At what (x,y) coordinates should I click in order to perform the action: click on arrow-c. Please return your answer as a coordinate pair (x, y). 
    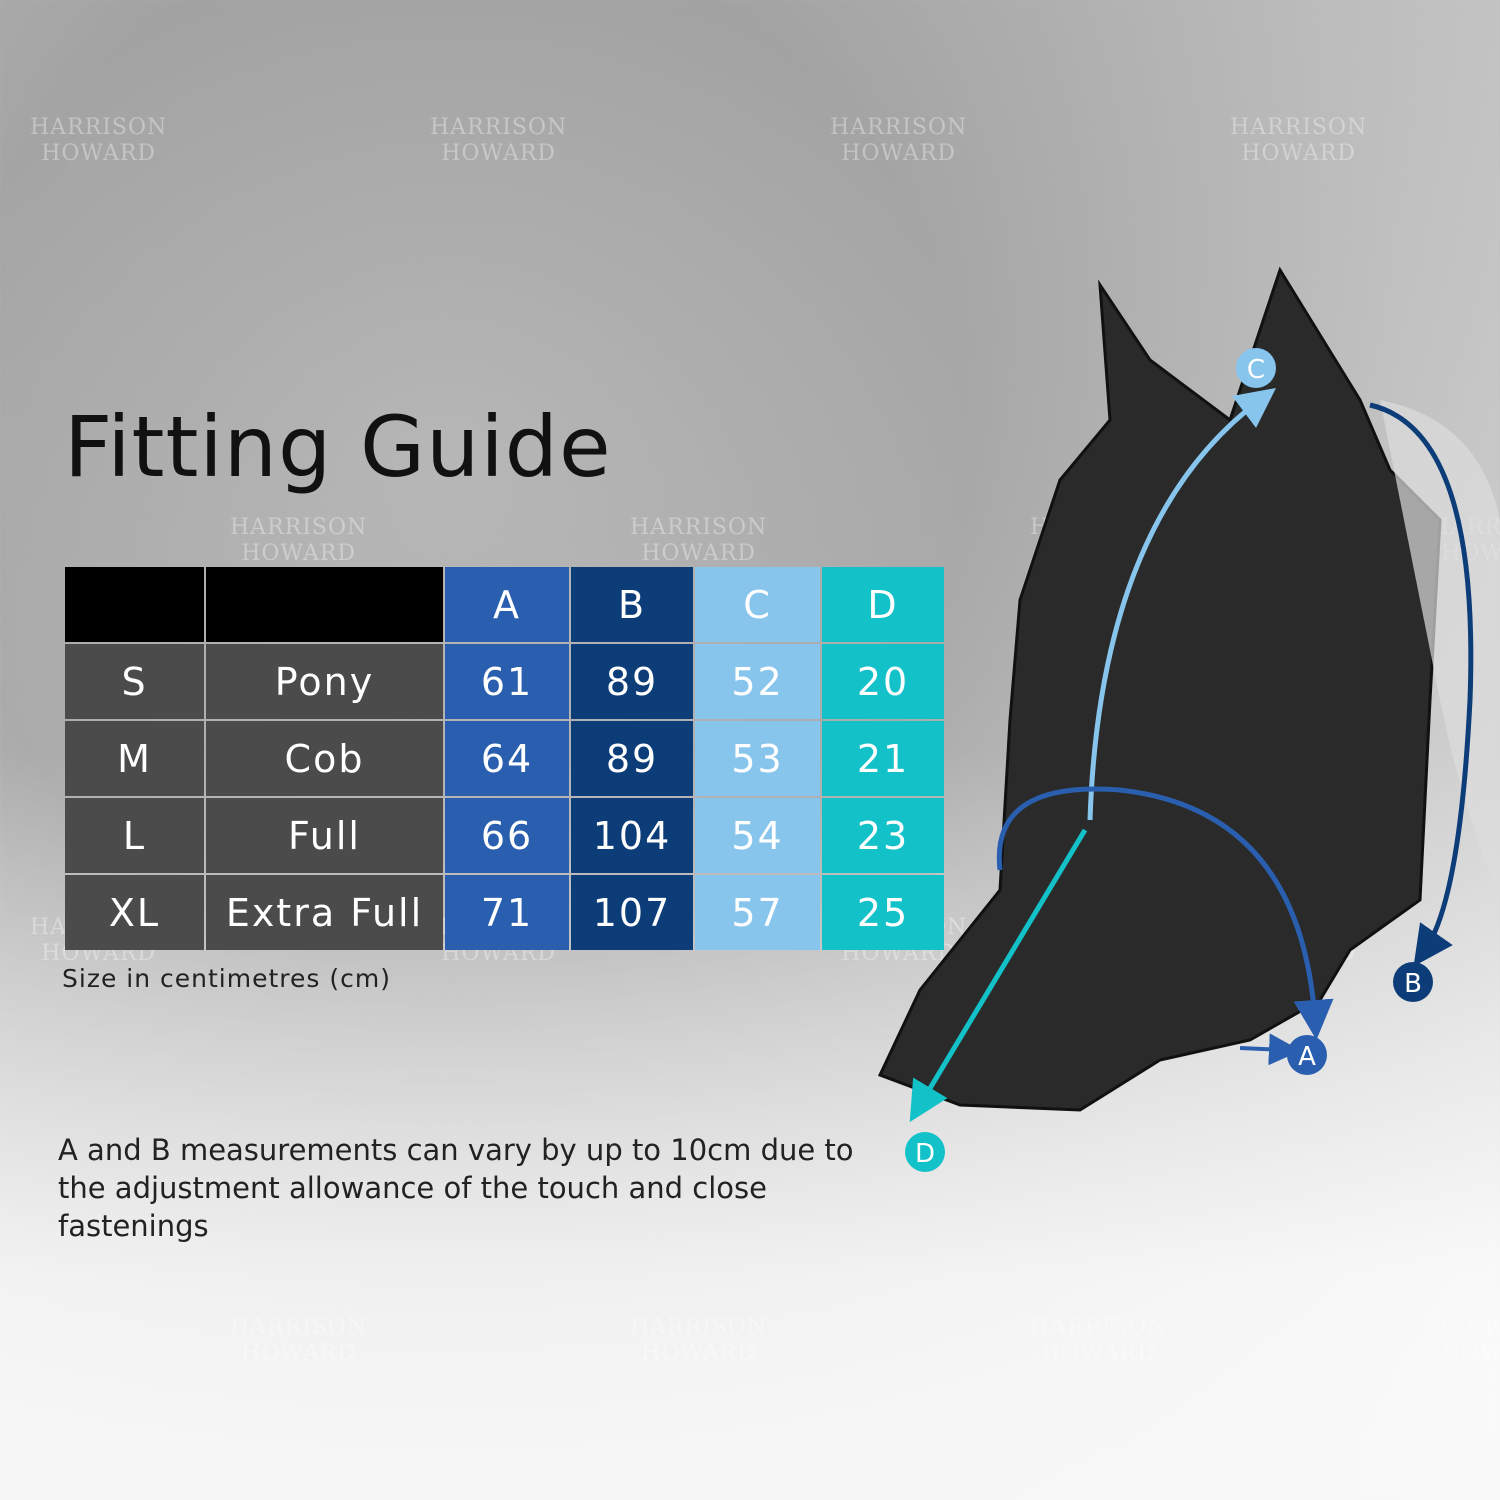
    Looking at the image, I should click on (1181, 604).